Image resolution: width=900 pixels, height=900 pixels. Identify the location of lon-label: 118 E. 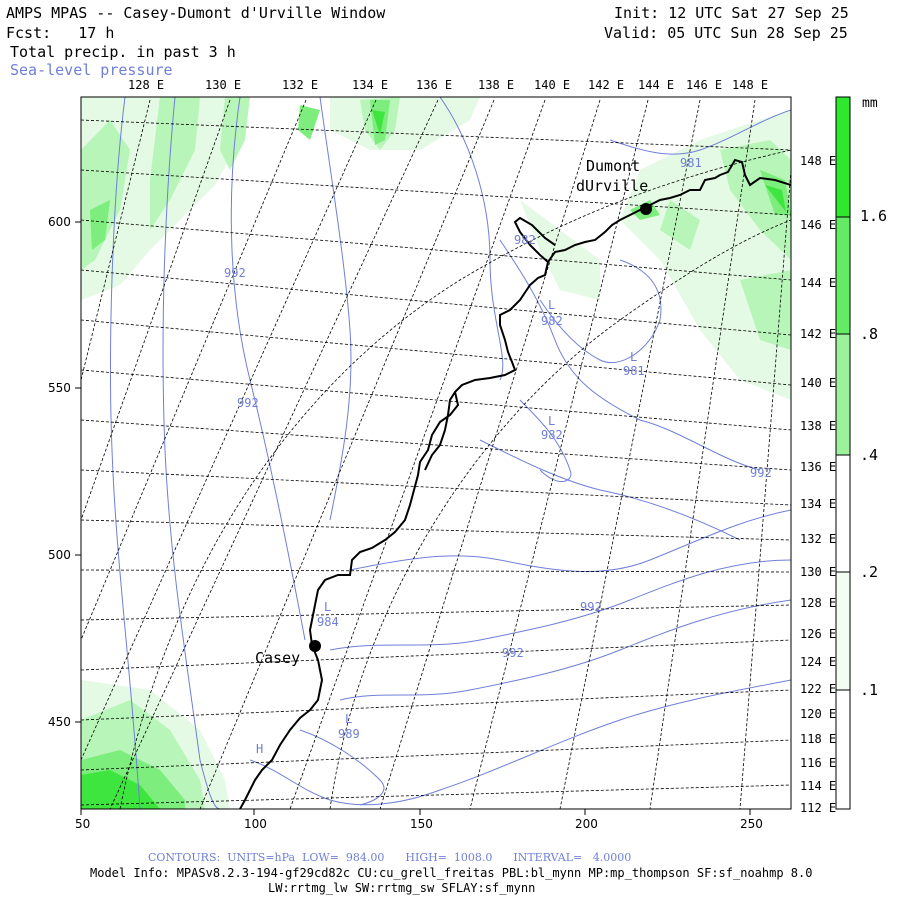
(818, 739).